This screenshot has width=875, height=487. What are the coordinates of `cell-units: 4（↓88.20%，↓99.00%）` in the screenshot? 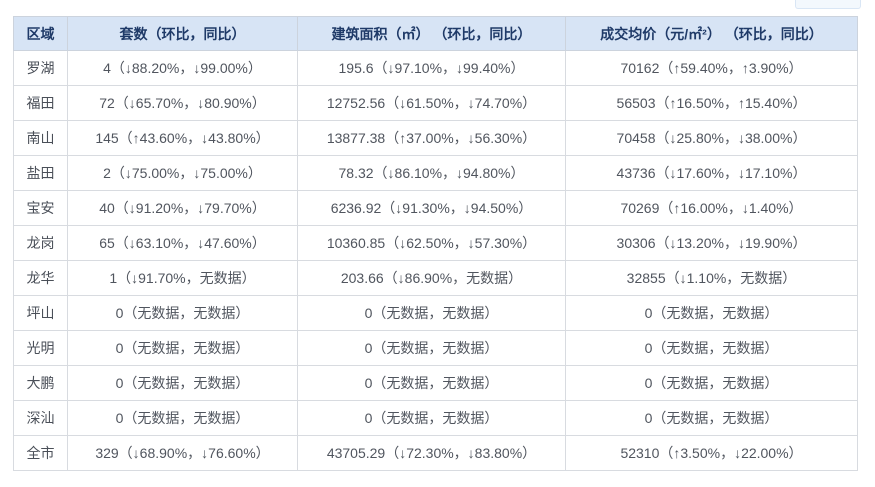 It's located at (182, 68).